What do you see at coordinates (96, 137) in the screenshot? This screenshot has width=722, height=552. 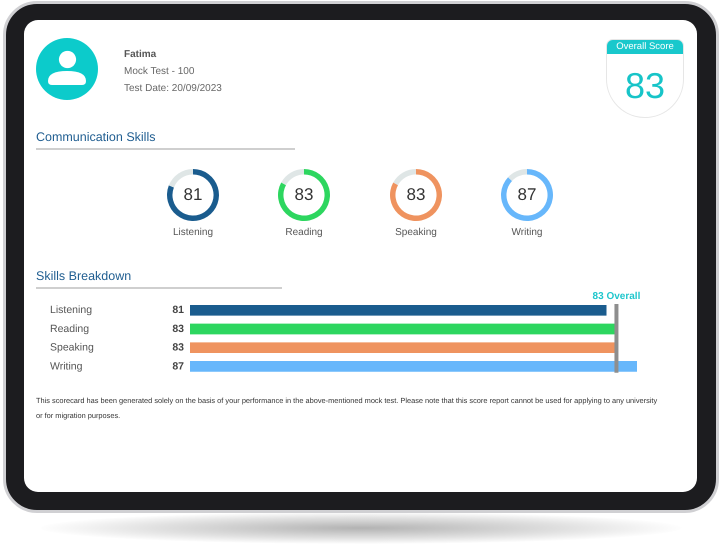 I see `text: Communication Skills` at bounding box center [96, 137].